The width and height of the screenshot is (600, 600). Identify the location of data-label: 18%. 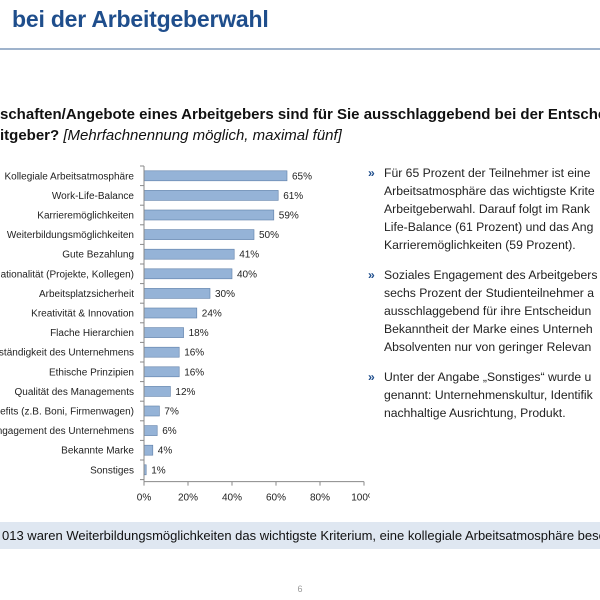
(199, 333).